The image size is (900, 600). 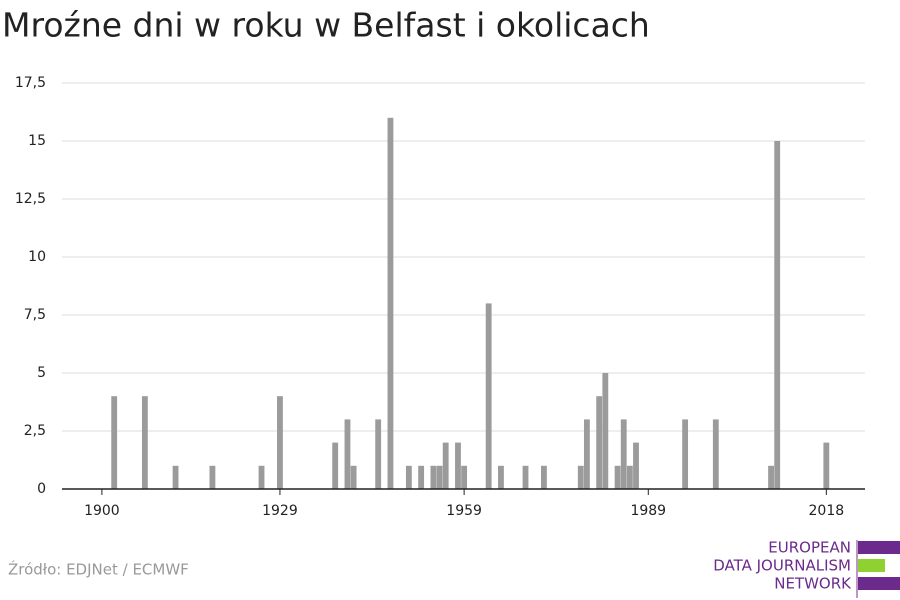 I want to click on y-tick-label: 5, so click(x=41, y=373).